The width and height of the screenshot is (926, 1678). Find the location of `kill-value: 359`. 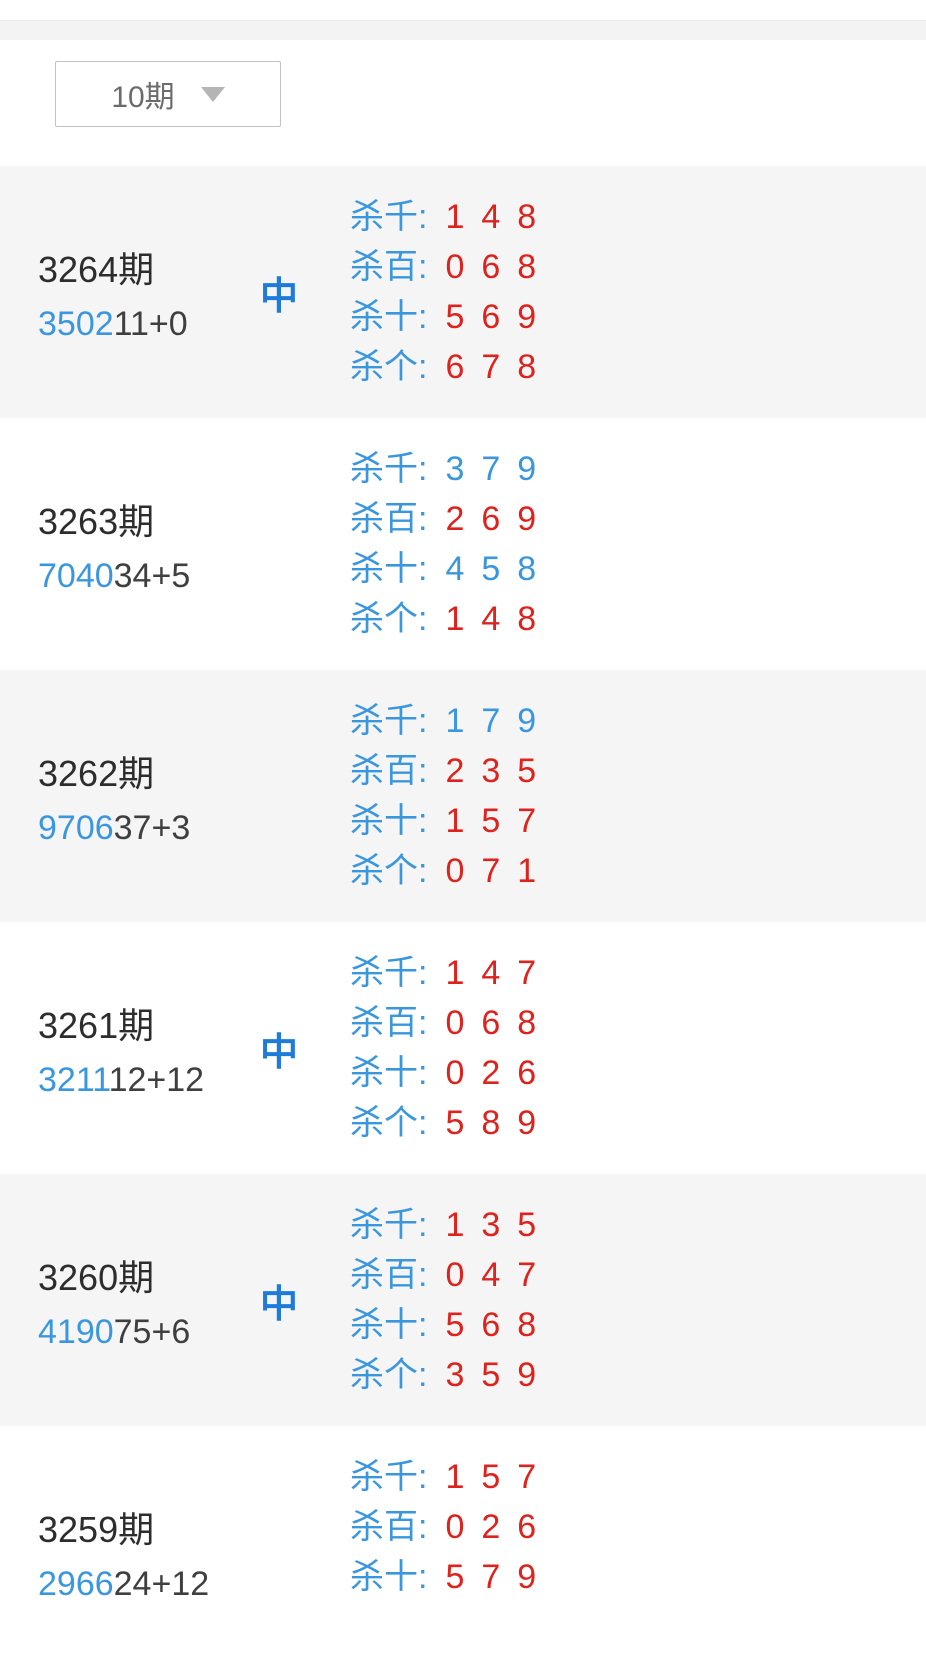

kill-value: 359 is located at coordinates (499, 1375).